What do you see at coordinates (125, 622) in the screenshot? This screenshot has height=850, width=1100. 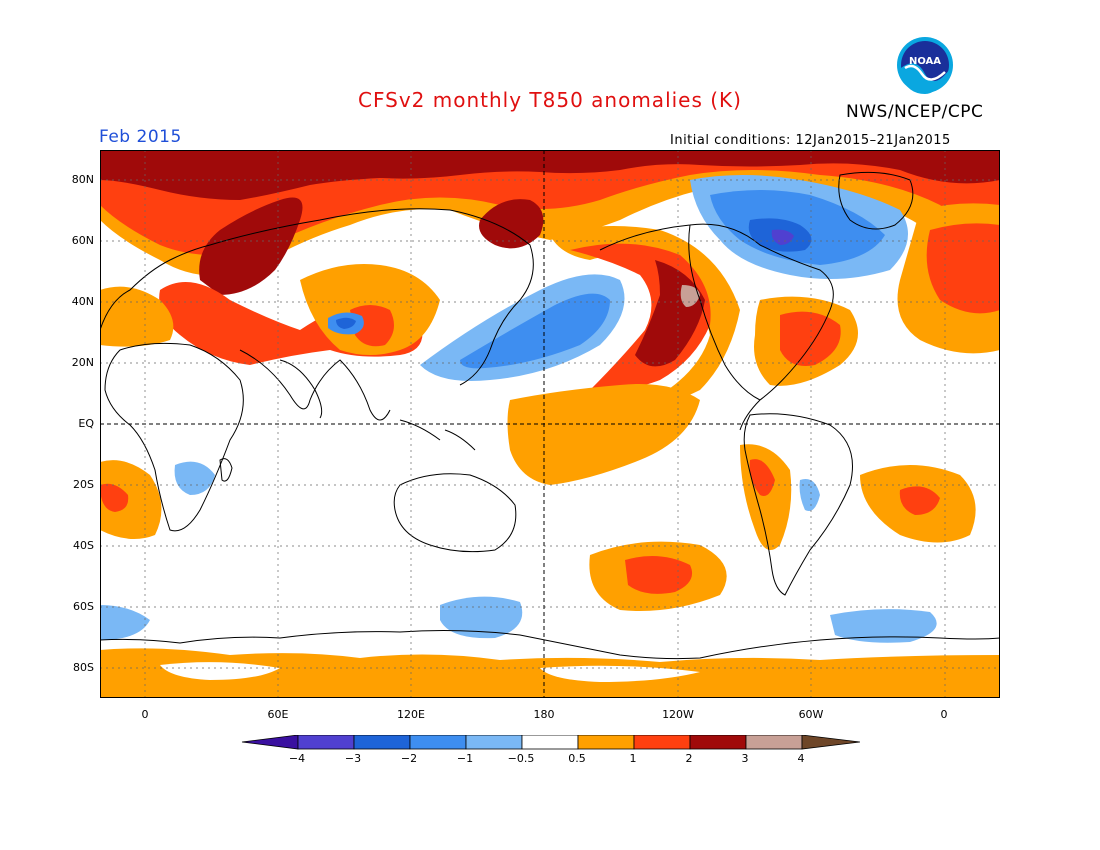 I see `southern-ocean-cool` at bounding box center [125, 622].